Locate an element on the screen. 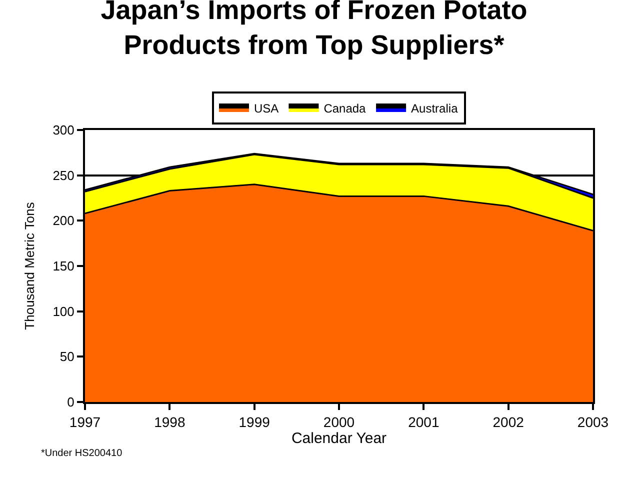 Image resolution: width=628 pixels, height=477 pixels. y-tick-label: 150 is located at coordinates (63, 266).